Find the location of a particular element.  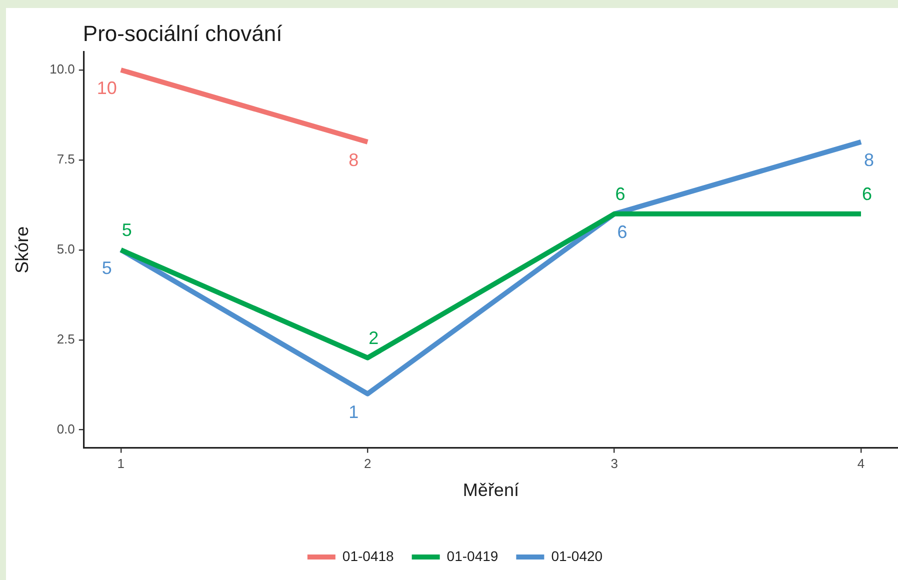

legend-label: 01-0419 is located at coordinates (472, 556).